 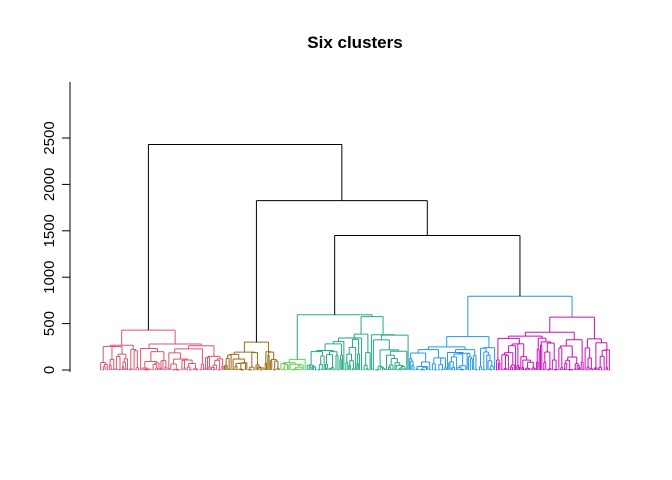 What do you see at coordinates (49, 137) in the screenshot?
I see `y-tick-label: 2500` at bounding box center [49, 137].